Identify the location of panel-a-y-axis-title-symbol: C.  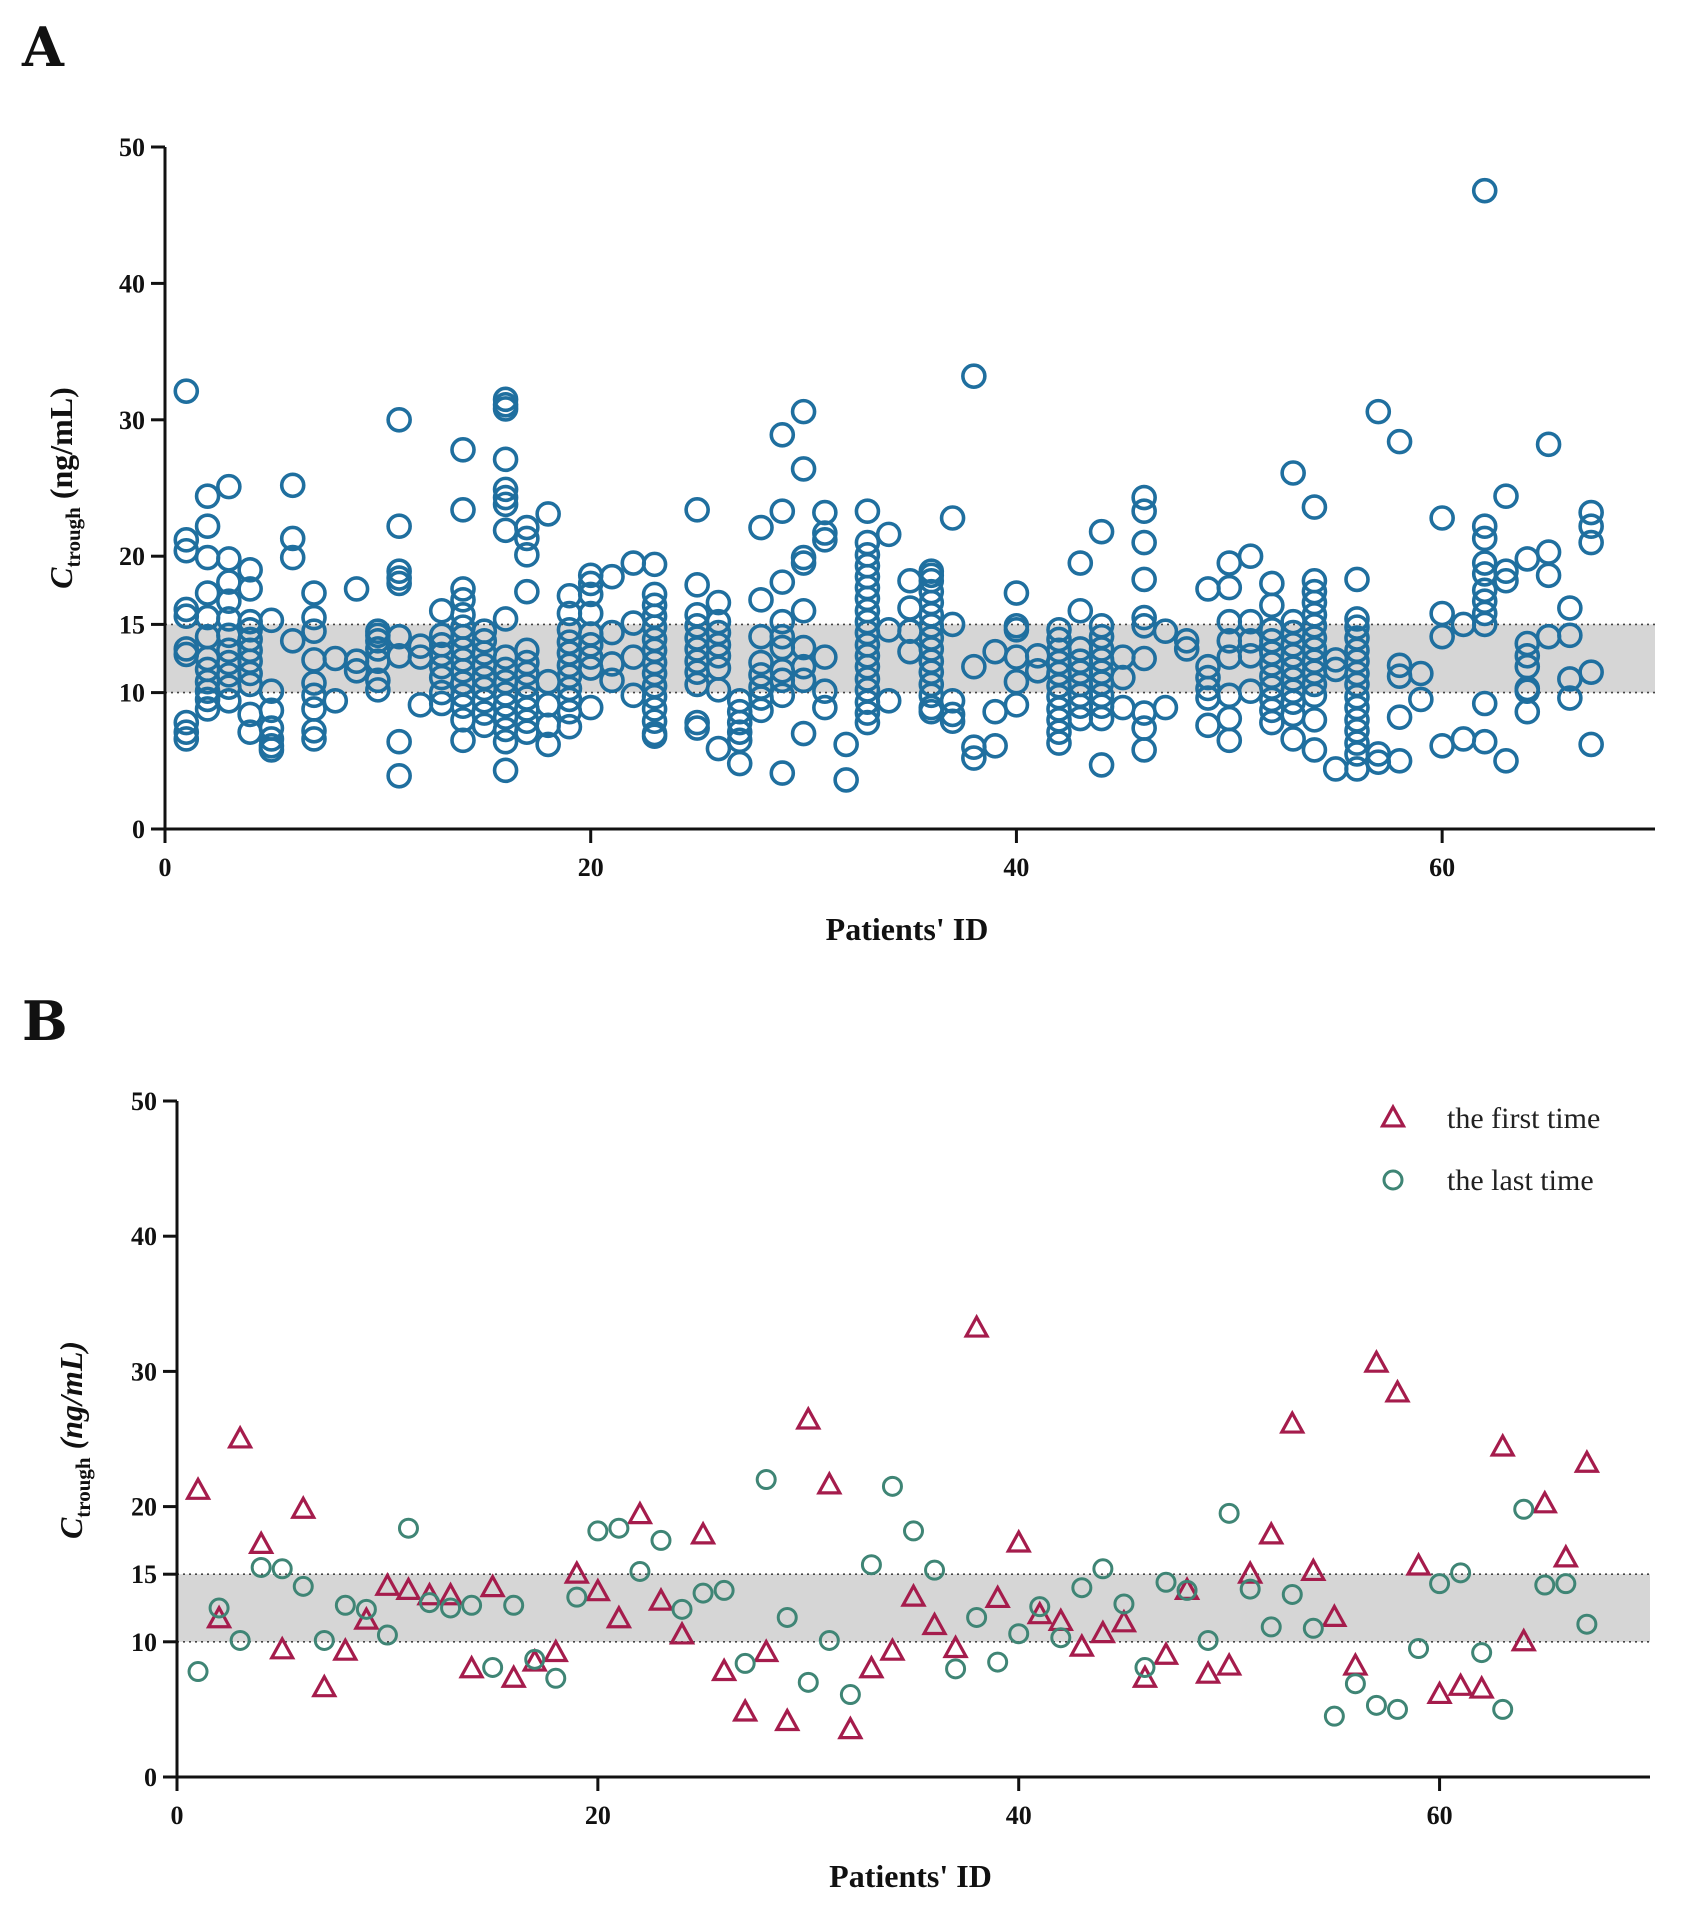
(61, 578).